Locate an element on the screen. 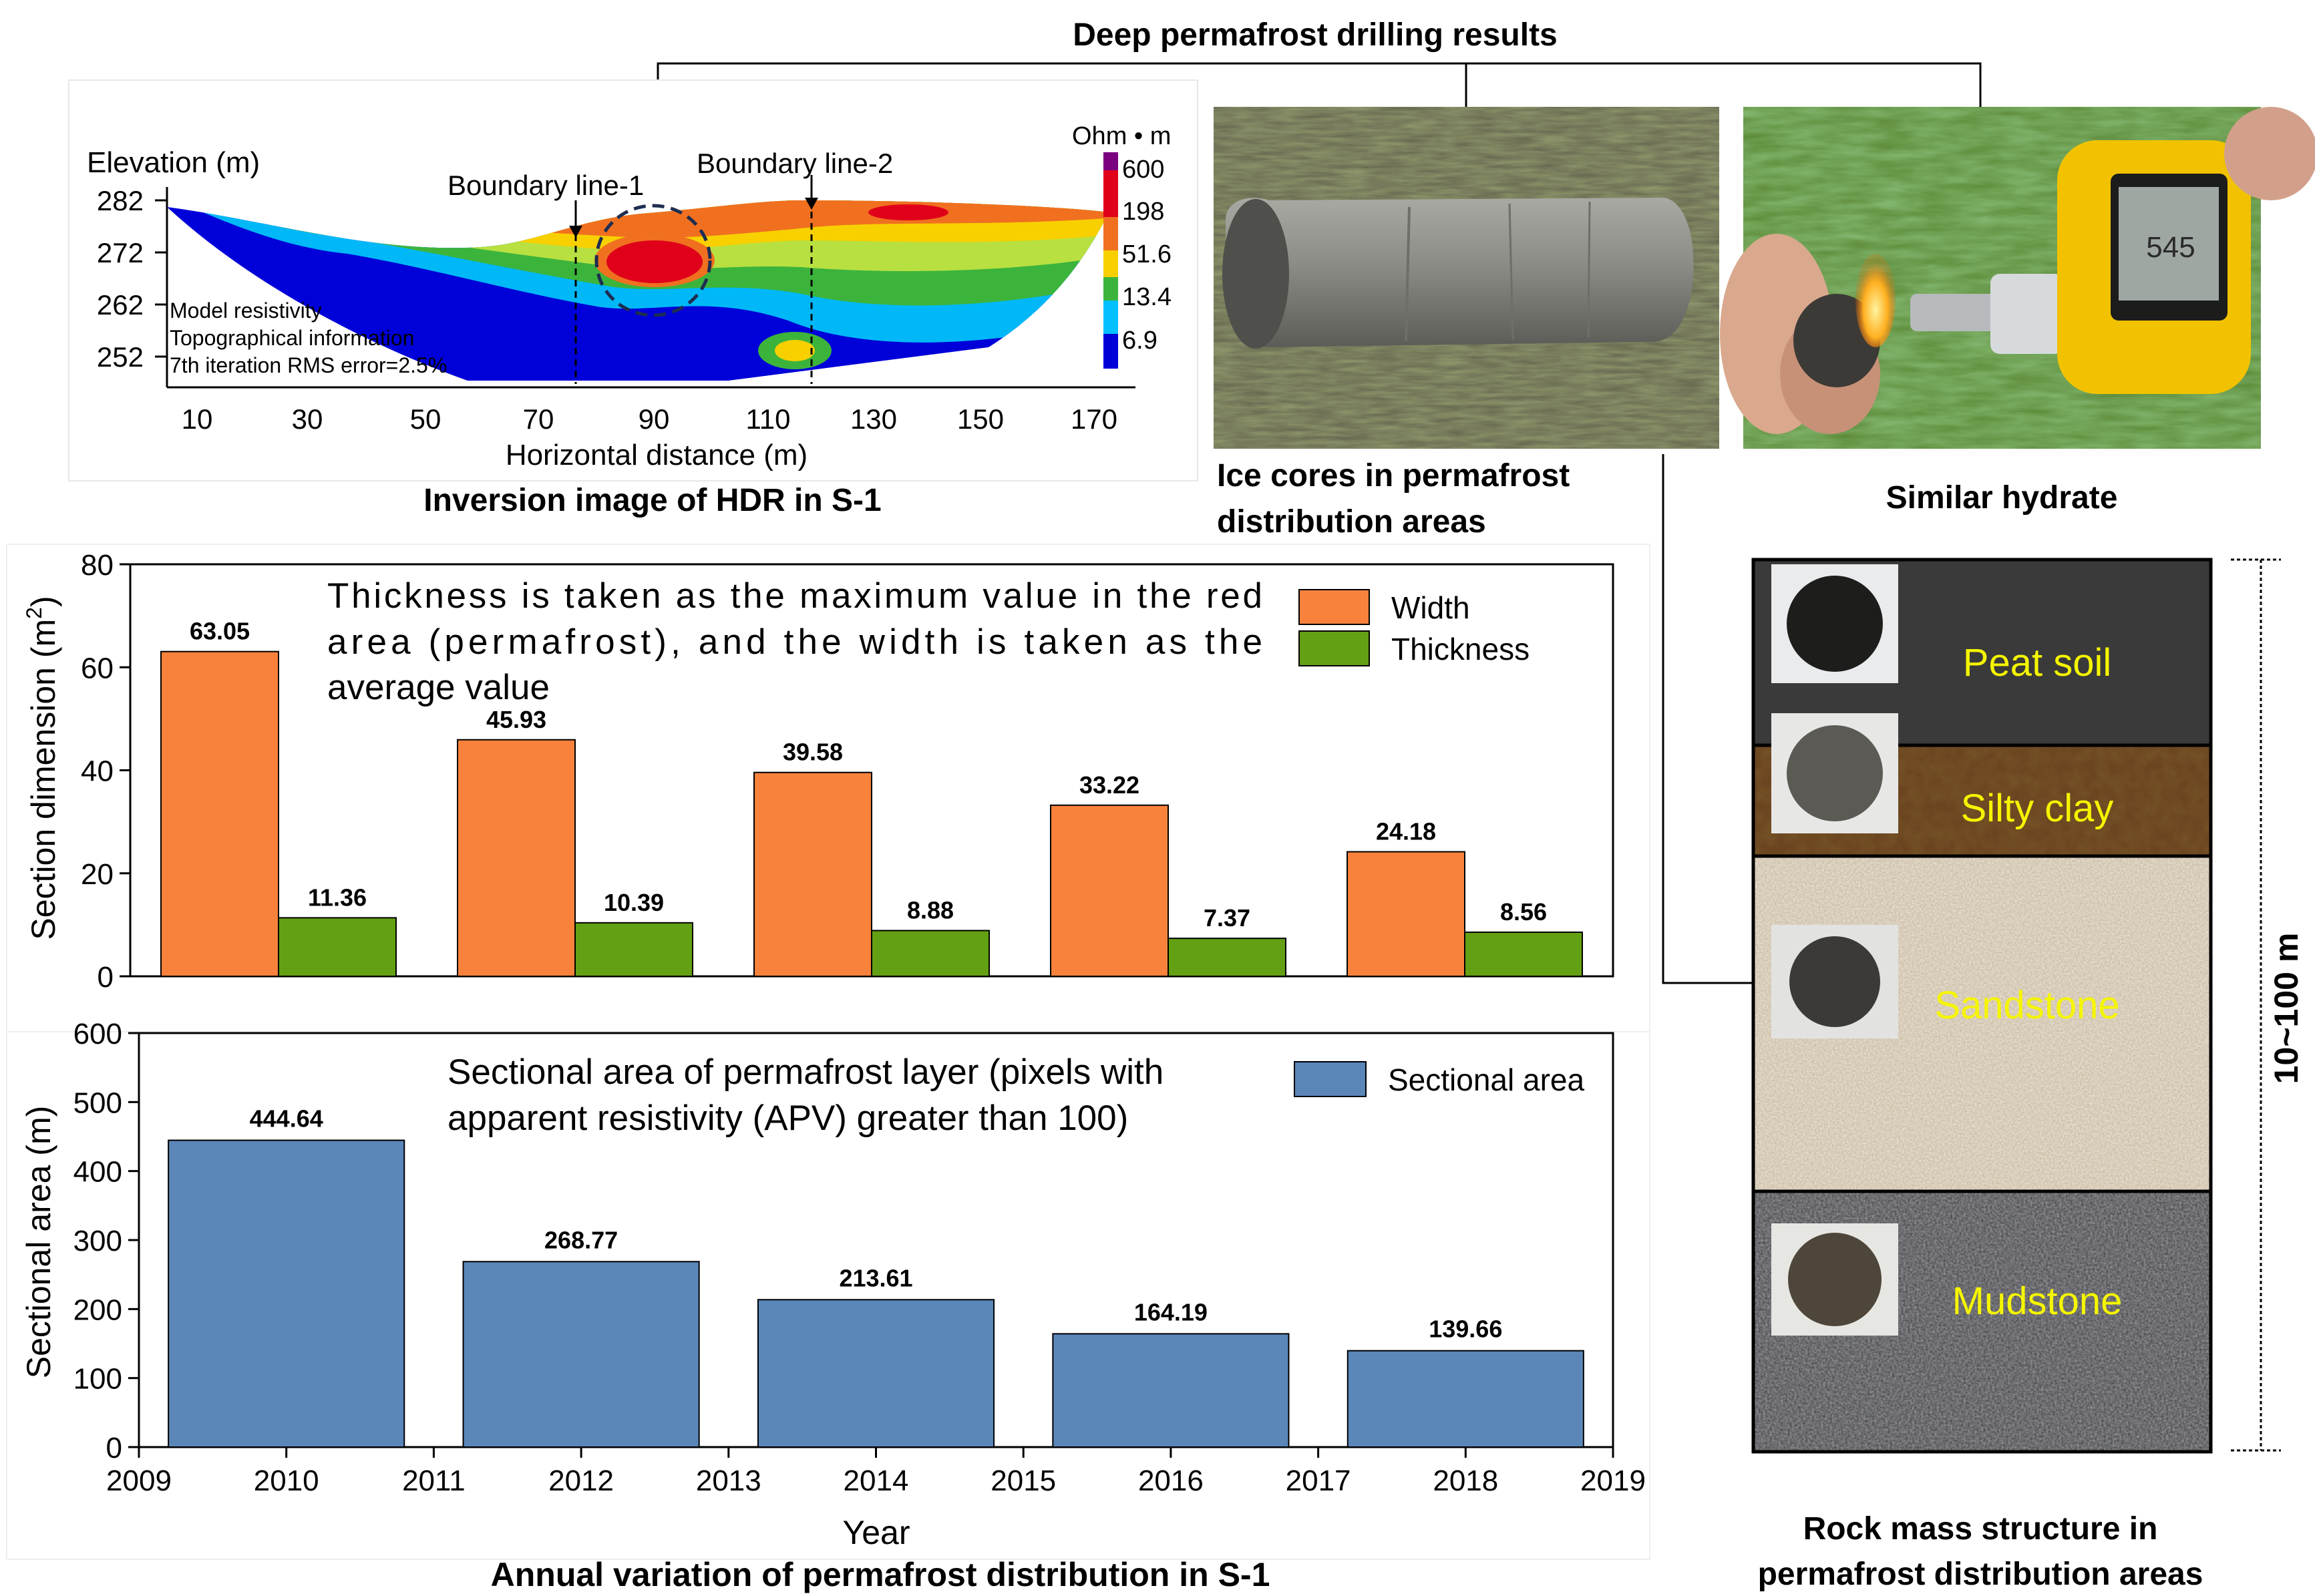 The image size is (2315, 1596). top-ytick-label: 80 is located at coordinates (97, 566).